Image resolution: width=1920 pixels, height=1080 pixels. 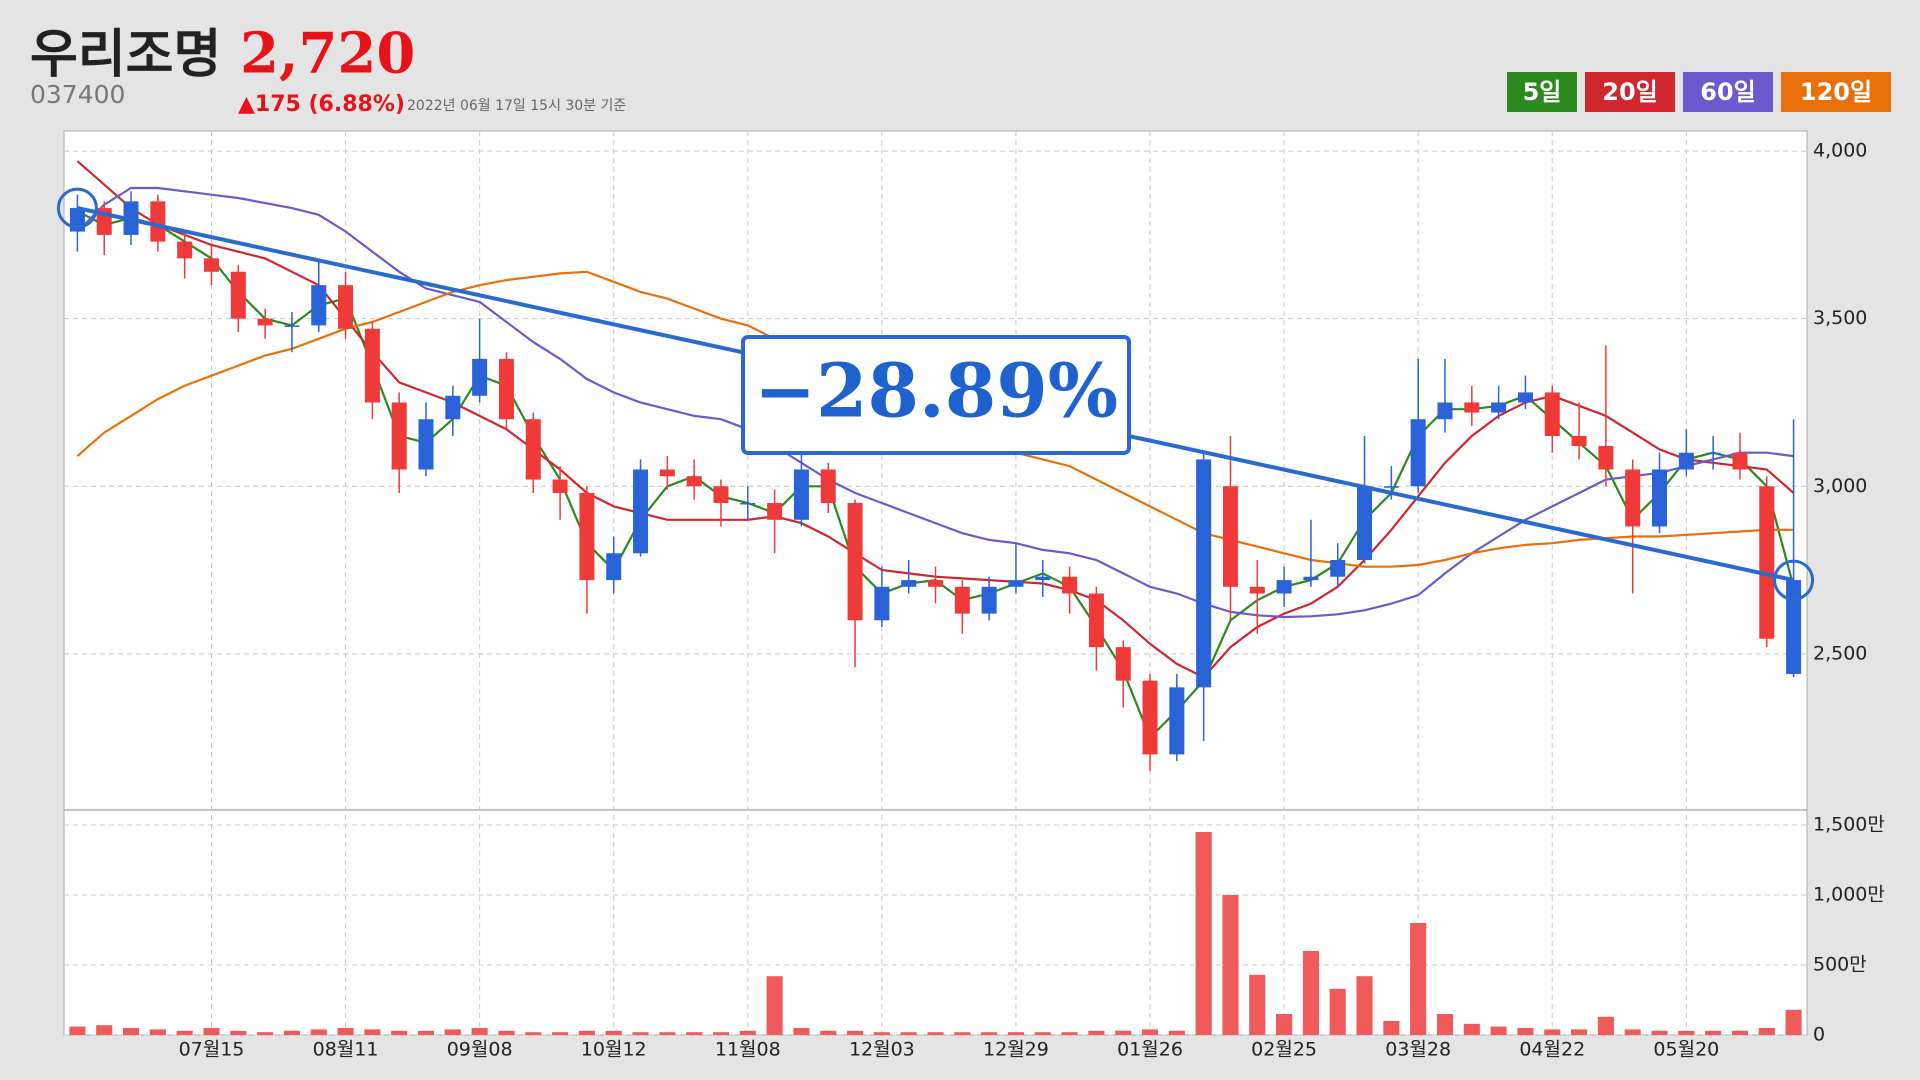 I want to click on timestamp: 2022년 06월 17일 15시 30분 기준, so click(x=516, y=106).